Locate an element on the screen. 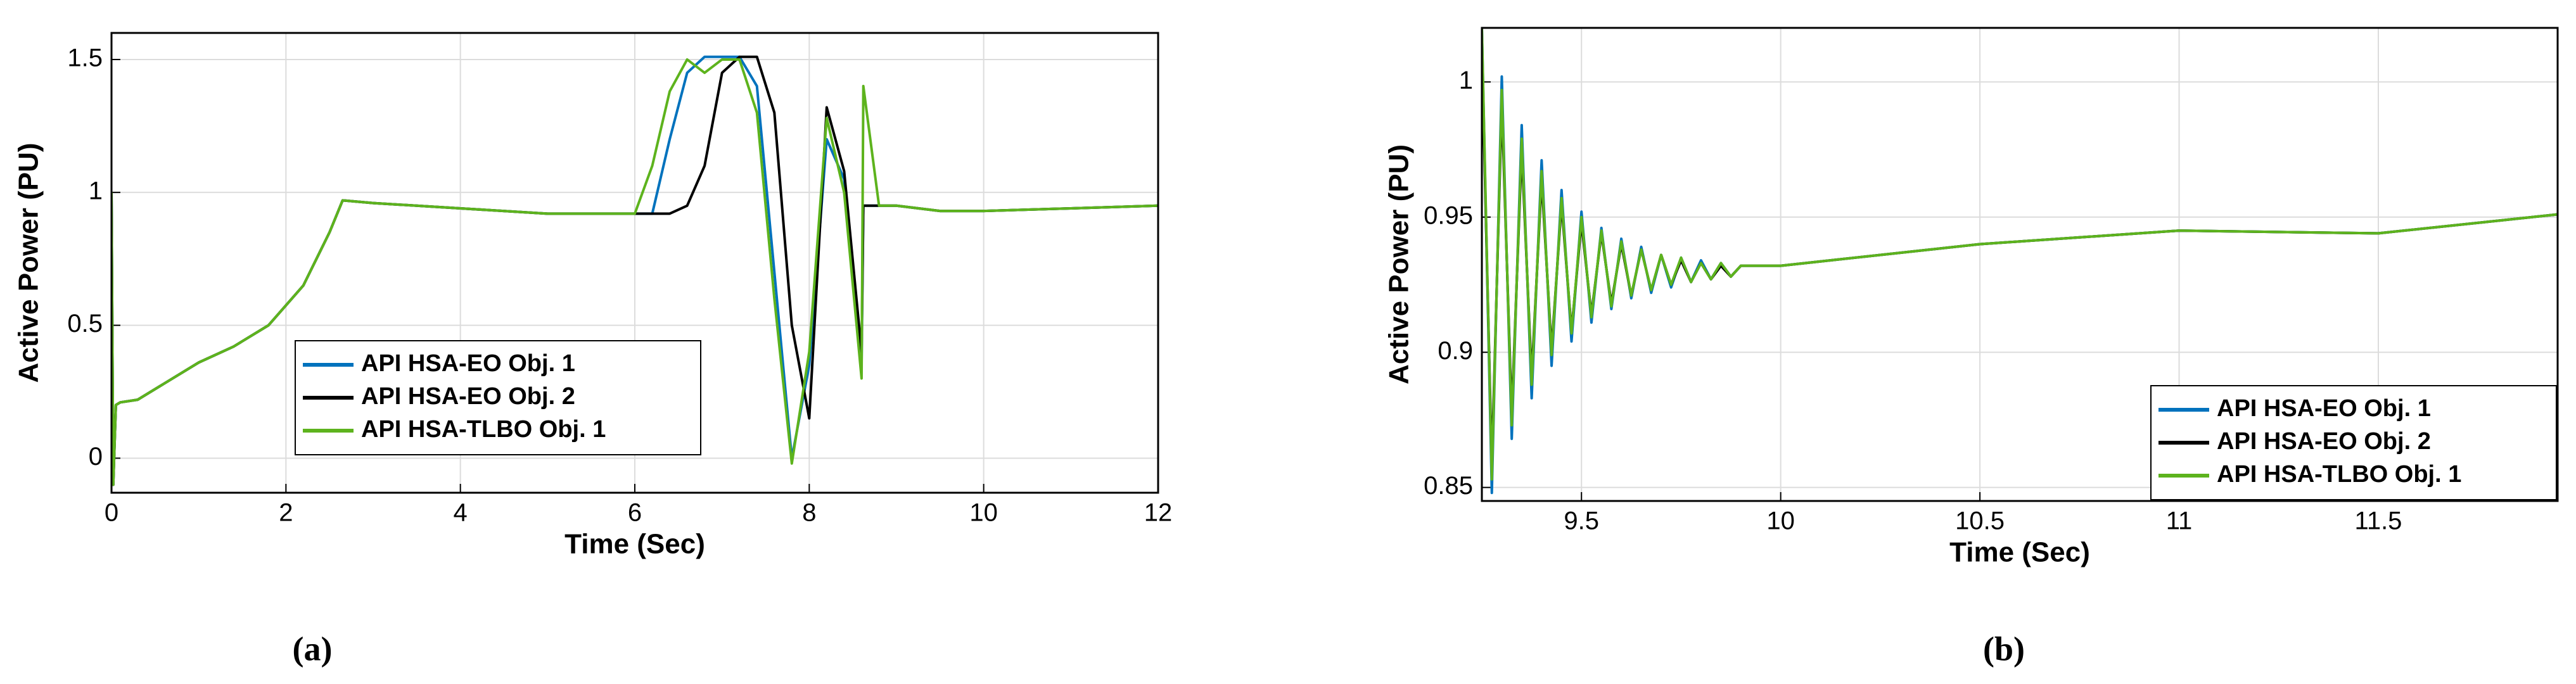 The width and height of the screenshot is (2576, 684). y-tick-label: 1.5 is located at coordinates (85, 58).